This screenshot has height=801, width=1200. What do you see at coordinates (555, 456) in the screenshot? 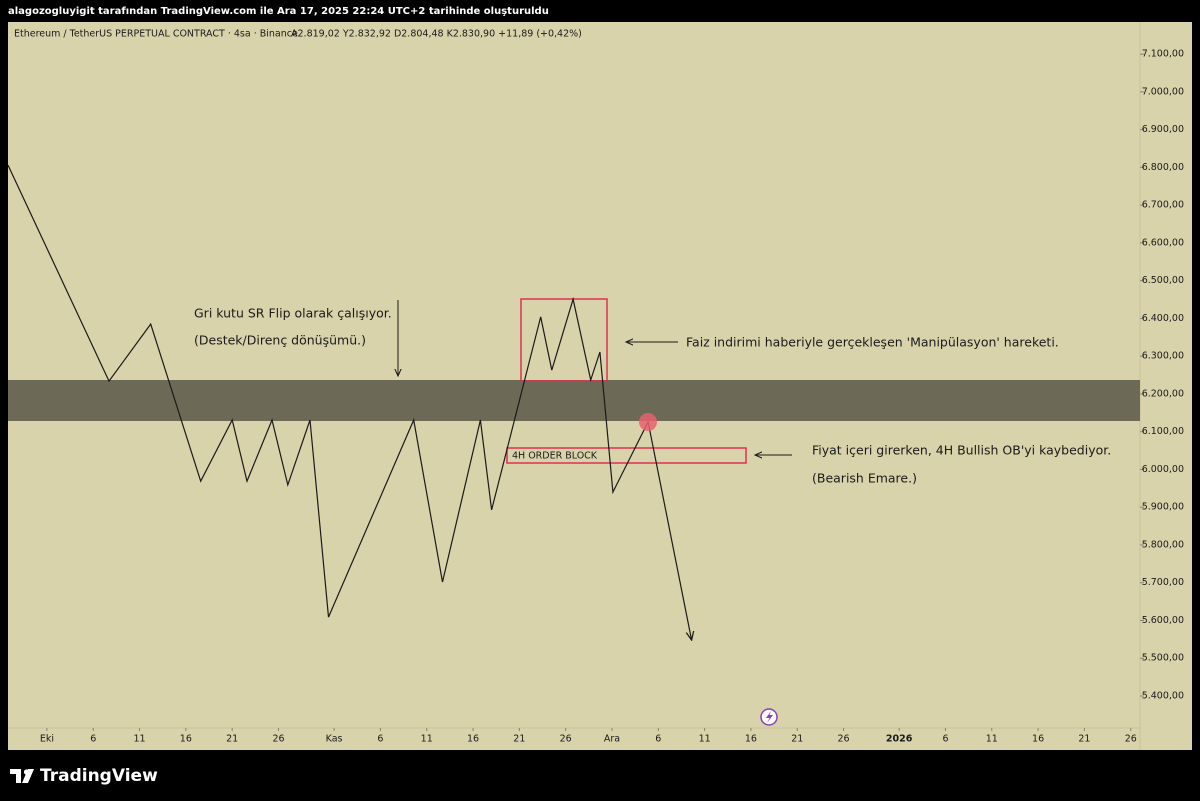
I see `zone-label: 4H ORDER BLOCK` at bounding box center [555, 456].